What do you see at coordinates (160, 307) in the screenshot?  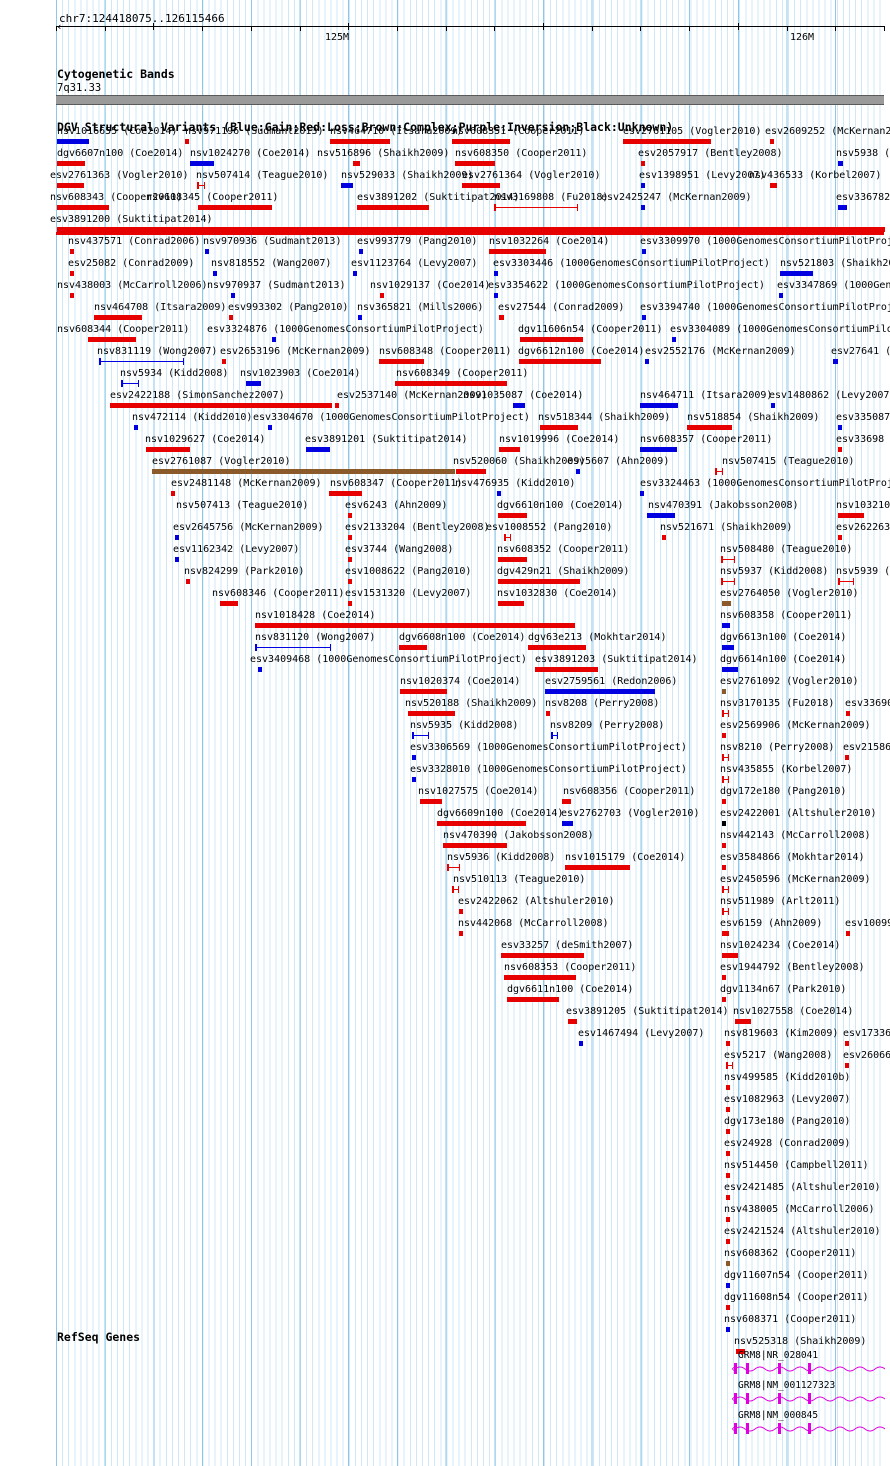 I see `variant-label: nsv464708 (Itsara2009)` at bounding box center [160, 307].